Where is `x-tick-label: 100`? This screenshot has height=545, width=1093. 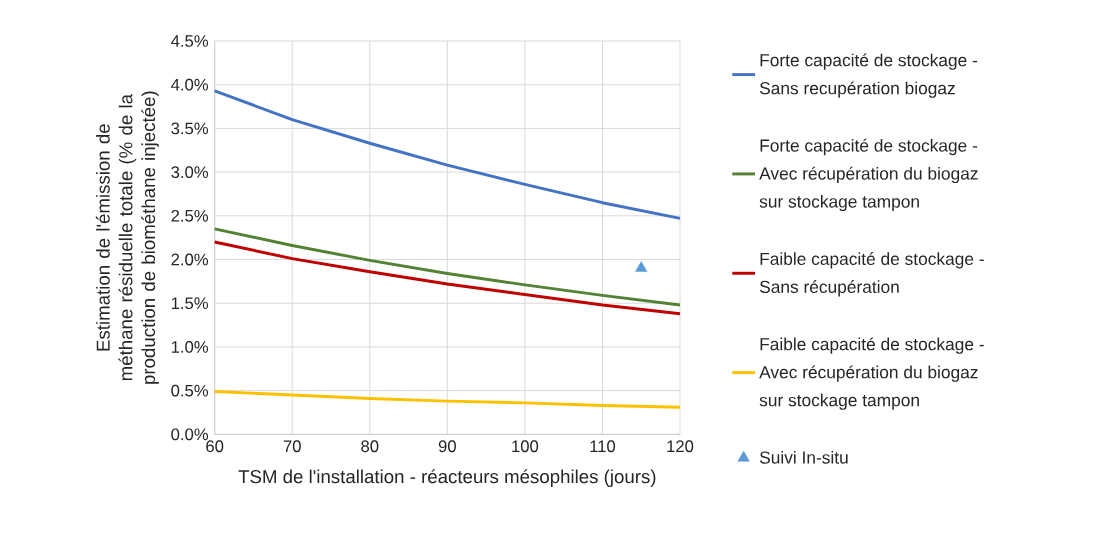 x-tick-label: 100 is located at coordinates (525, 446).